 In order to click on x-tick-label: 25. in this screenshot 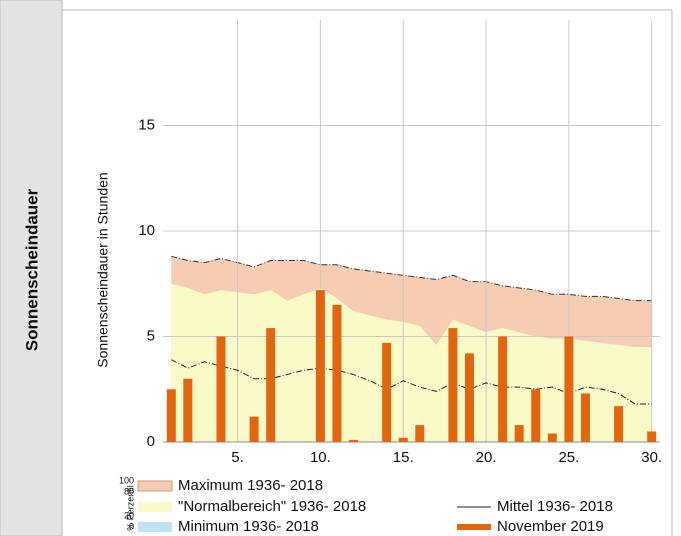, I will do `click(568, 457)`.